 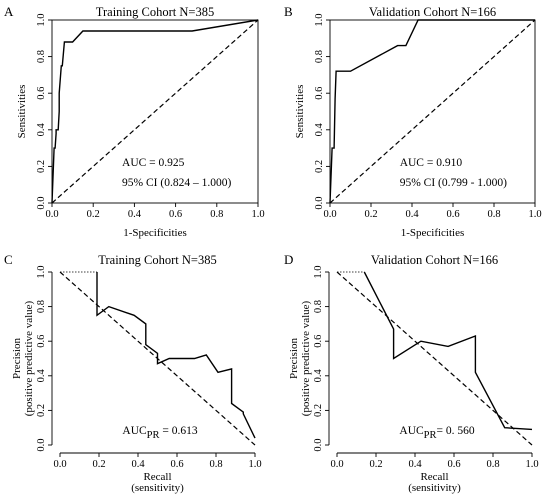 What do you see at coordinates (453, 183) in the screenshot?
I see `ci-annotation: 95% CI (0.799 - 1.000)` at bounding box center [453, 183].